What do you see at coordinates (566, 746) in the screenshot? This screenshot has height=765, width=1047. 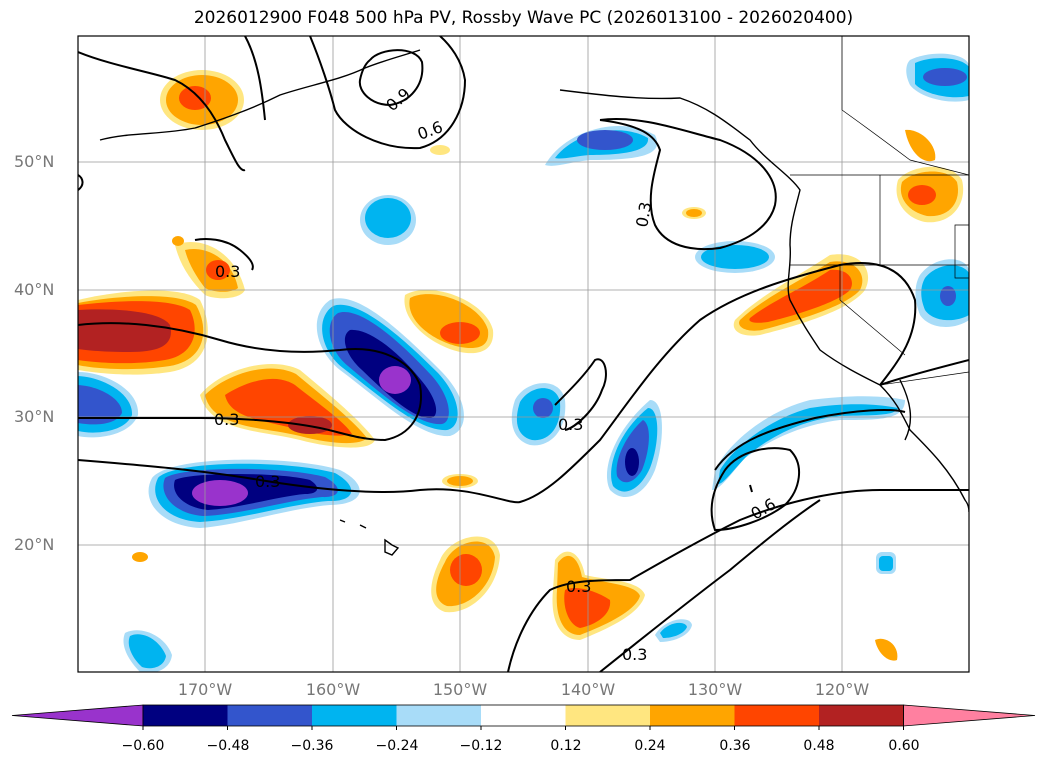 I see `colorbar-tick-label: 0.12` at bounding box center [566, 746].